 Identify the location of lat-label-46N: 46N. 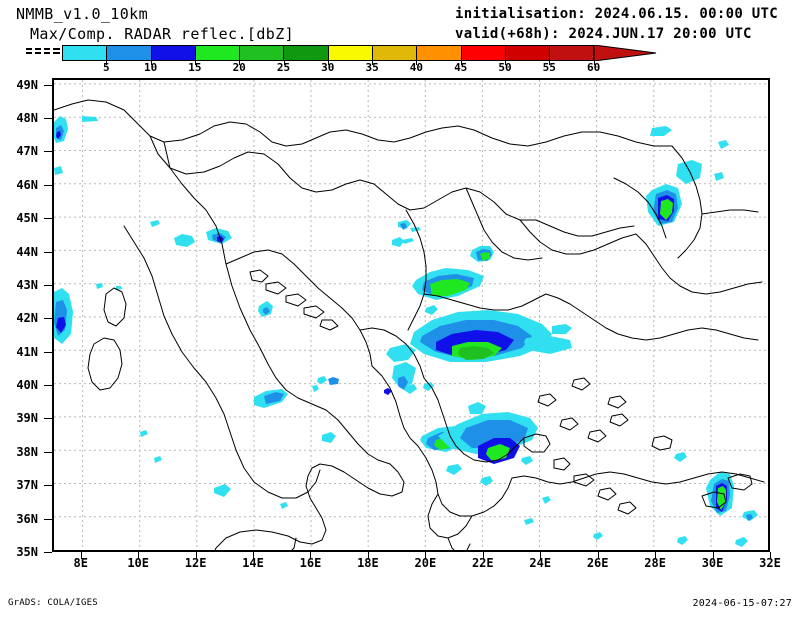
(27, 184).